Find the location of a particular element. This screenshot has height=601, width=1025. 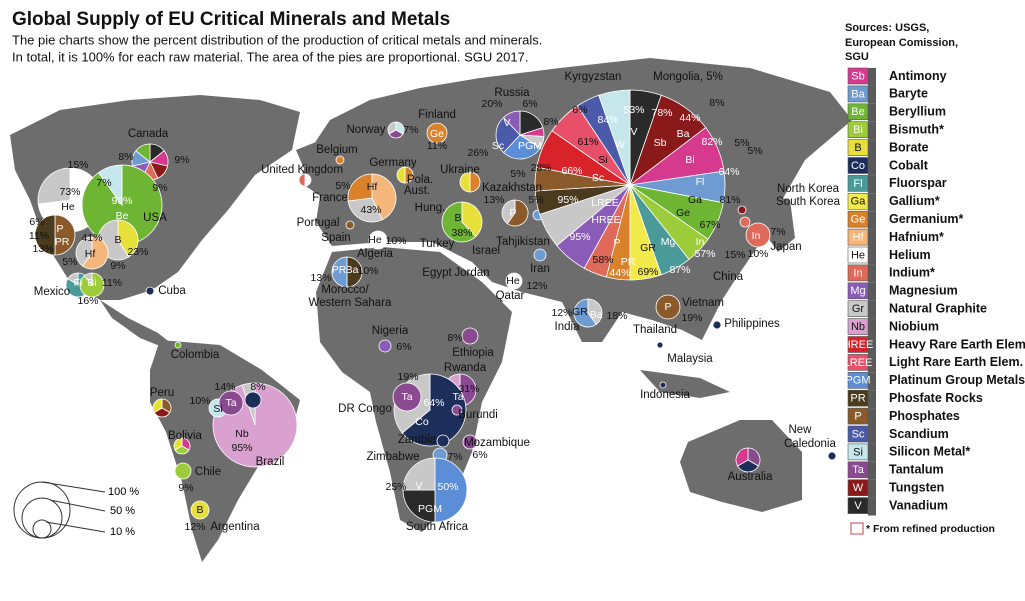

pie-label: Hf is located at coordinates (372, 187).